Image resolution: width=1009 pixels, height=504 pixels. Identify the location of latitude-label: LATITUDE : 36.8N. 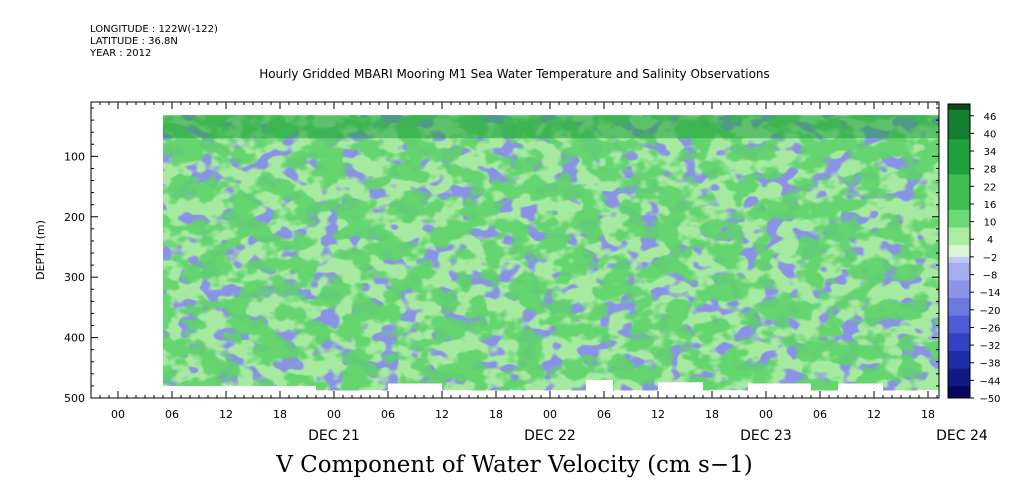
(134, 41).